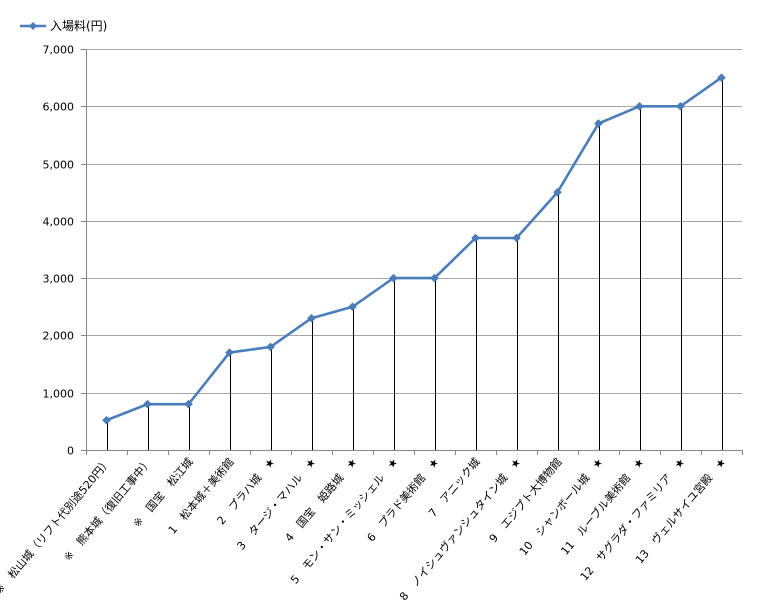 The height and width of the screenshot is (613, 760). What do you see at coordinates (59, 336) in the screenshot?
I see `y-tick-label: 2,000` at bounding box center [59, 336].